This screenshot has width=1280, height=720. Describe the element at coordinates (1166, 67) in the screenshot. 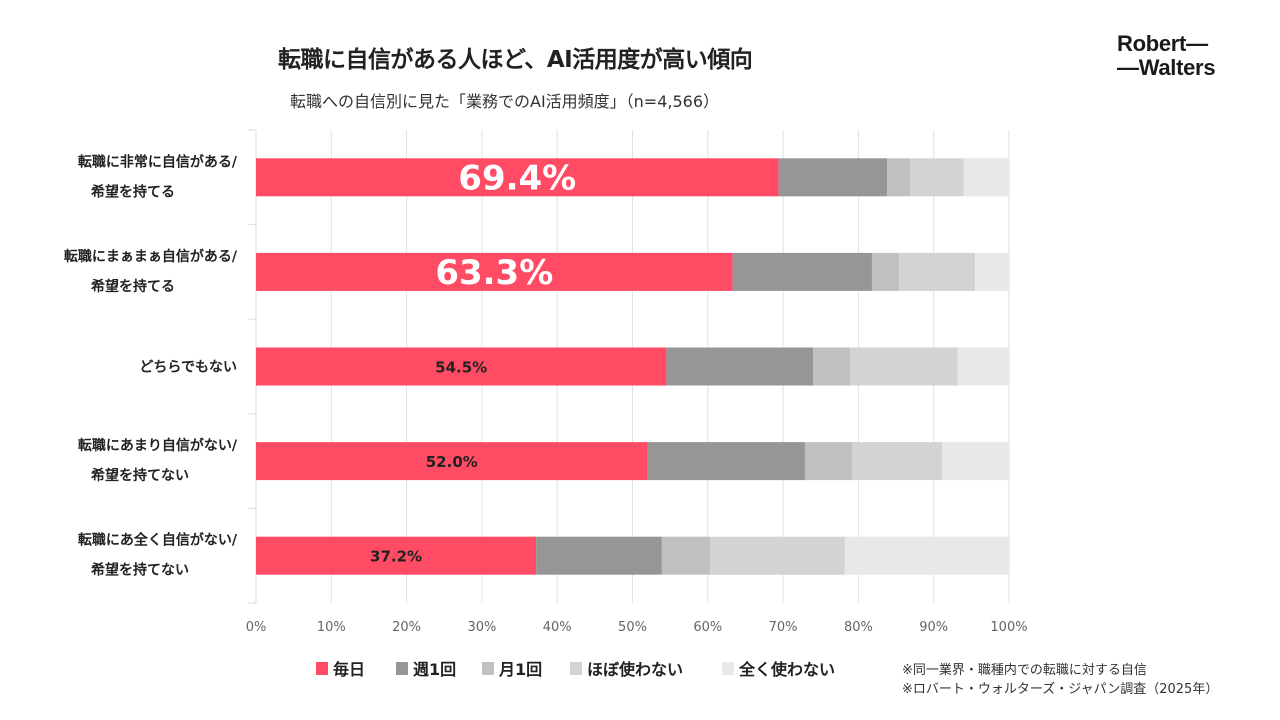

I see `logo-line-2: —Walters` at that location.